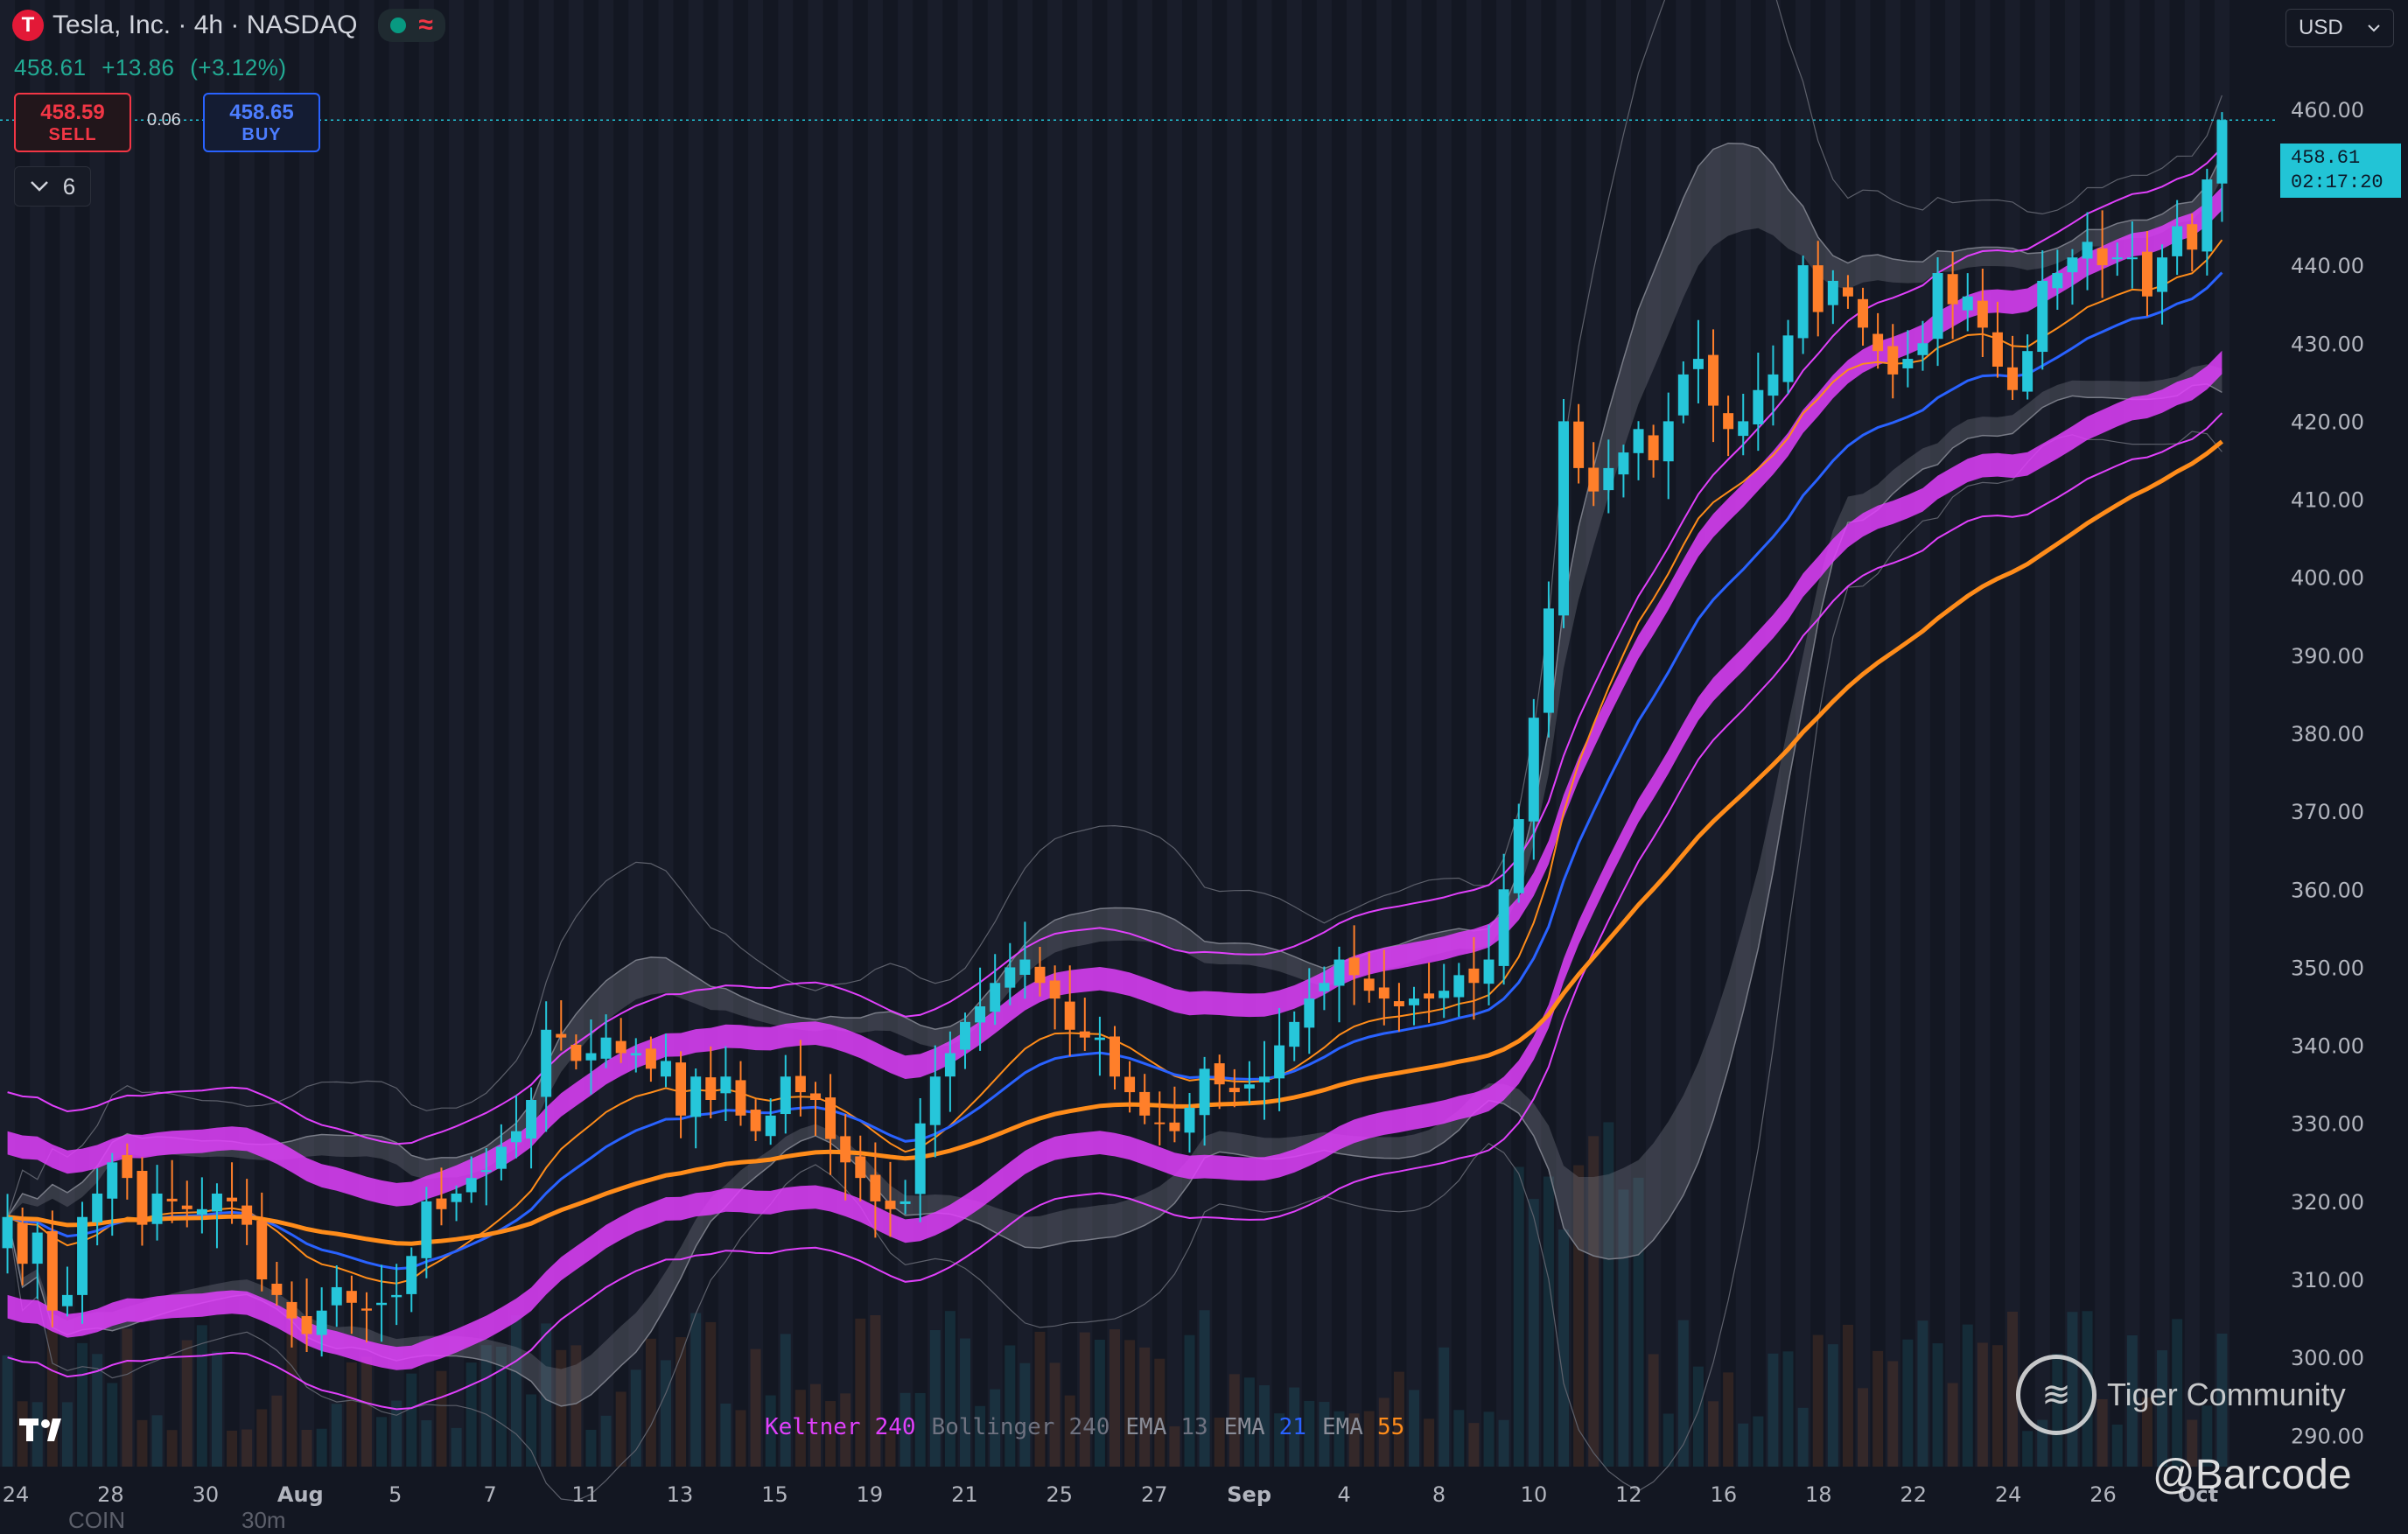 The image size is (2408, 1534). What do you see at coordinates (1166, 1427) in the screenshot?
I see `legend-ema-13: EMA 13` at bounding box center [1166, 1427].